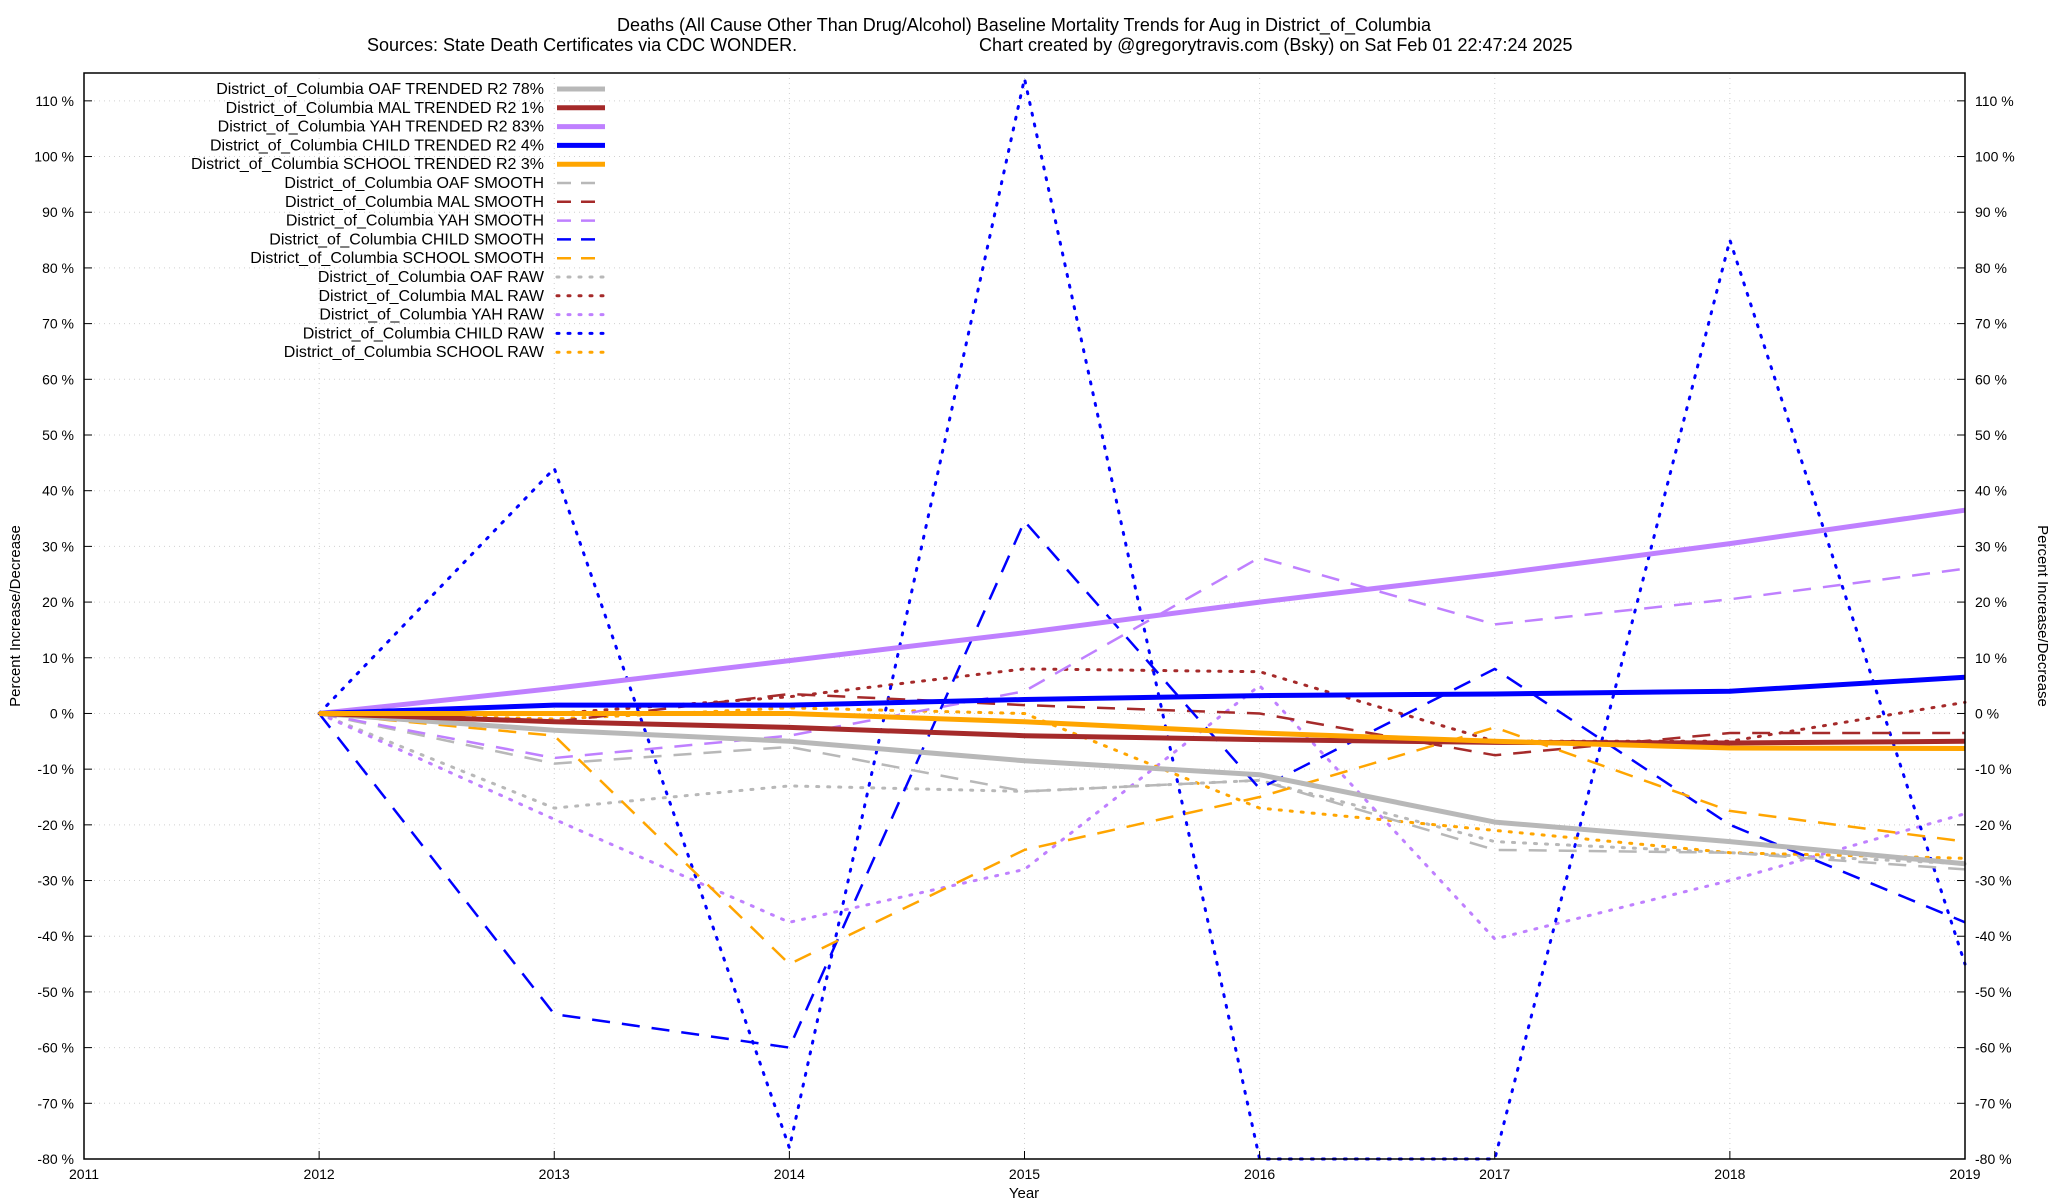  What do you see at coordinates (554, 1174) in the screenshot?
I see `x-tick-label: 2013` at bounding box center [554, 1174].